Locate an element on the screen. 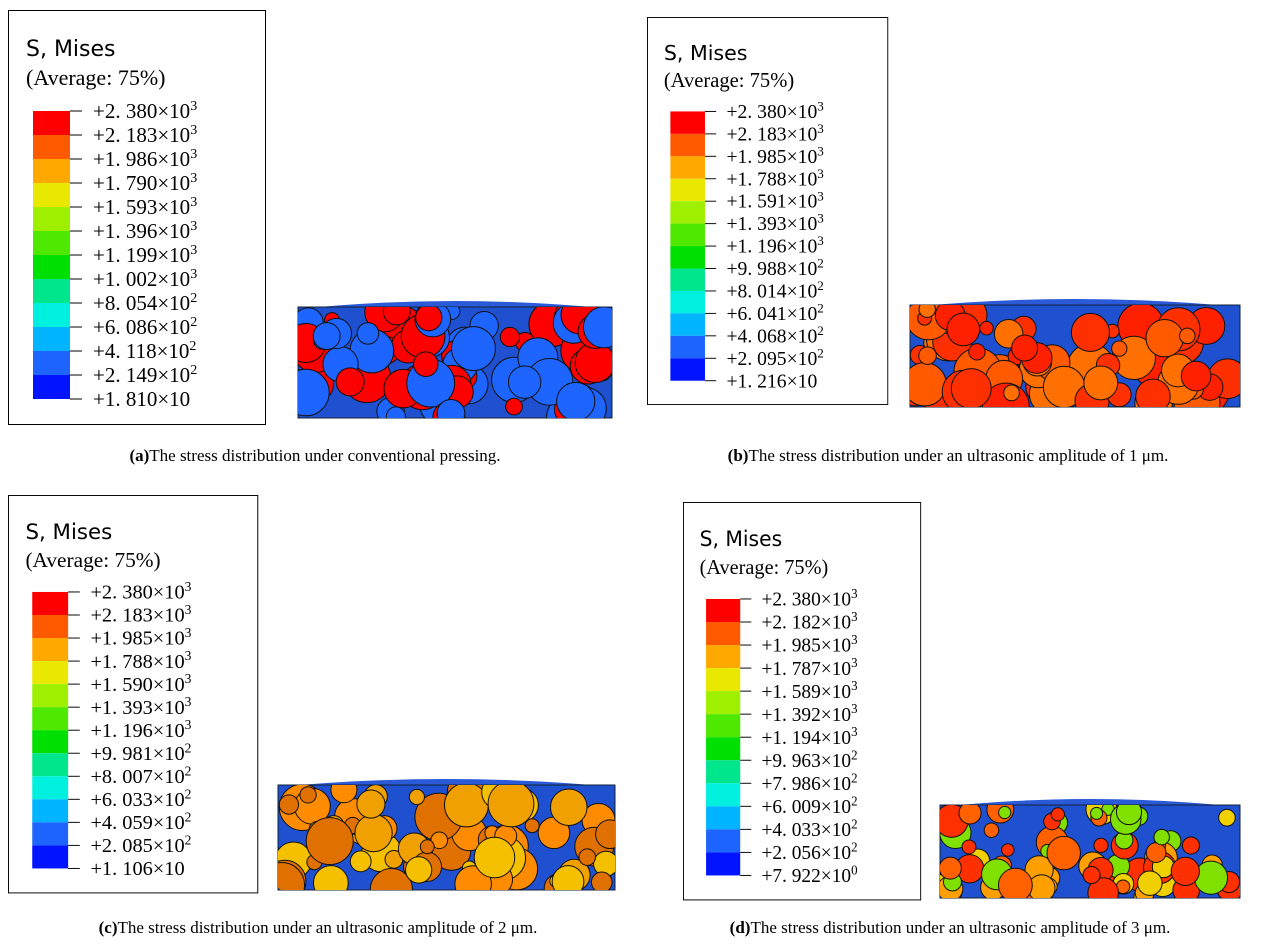 The width and height of the screenshot is (1263, 950). legend-label: +7. 922×100 is located at coordinates (809, 874).